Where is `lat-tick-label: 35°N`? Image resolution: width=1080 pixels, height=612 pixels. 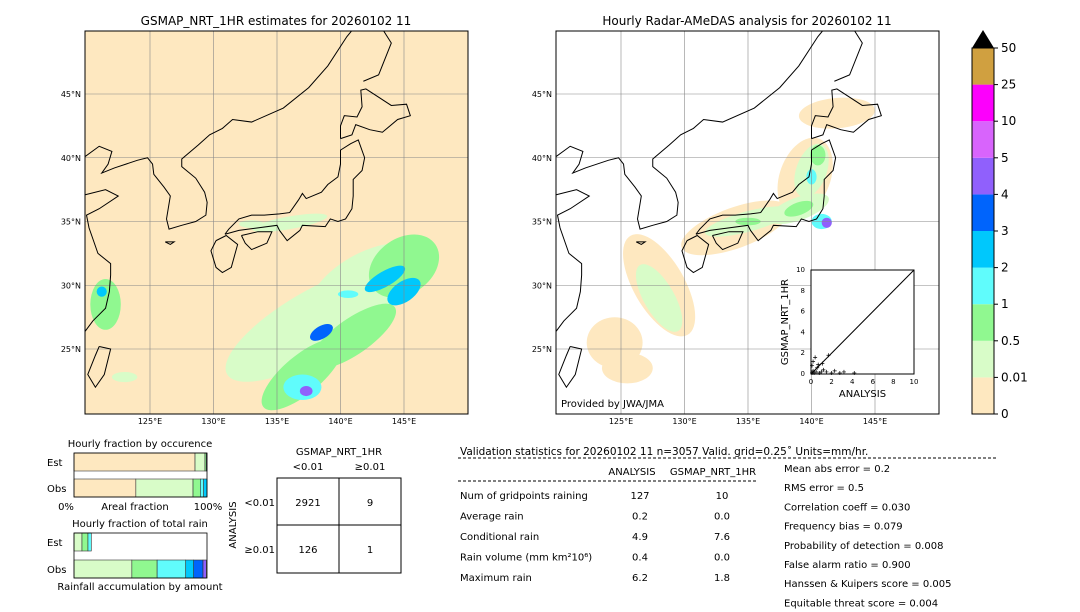
lat-tick-label: 35°N is located at coordinates (542, 222).